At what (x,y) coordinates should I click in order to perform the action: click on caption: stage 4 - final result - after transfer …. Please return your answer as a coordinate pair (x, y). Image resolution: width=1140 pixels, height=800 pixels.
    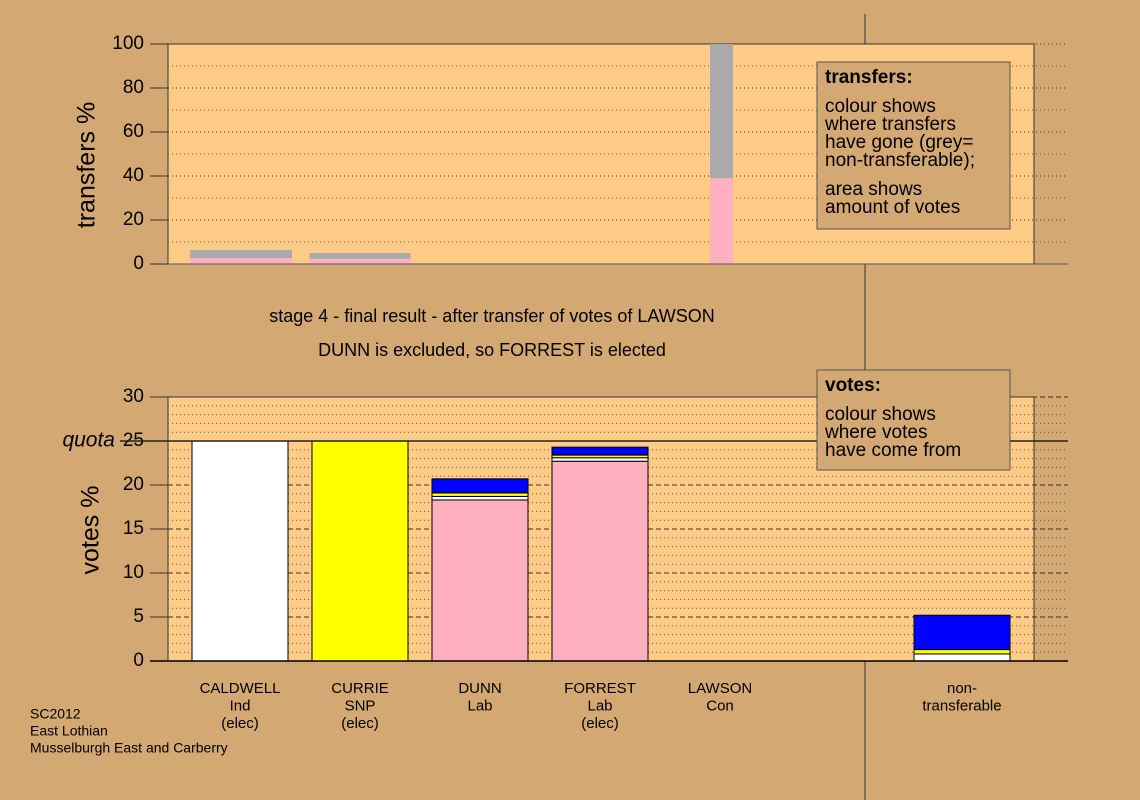
    Looking at the image, I should click on (492, 316).